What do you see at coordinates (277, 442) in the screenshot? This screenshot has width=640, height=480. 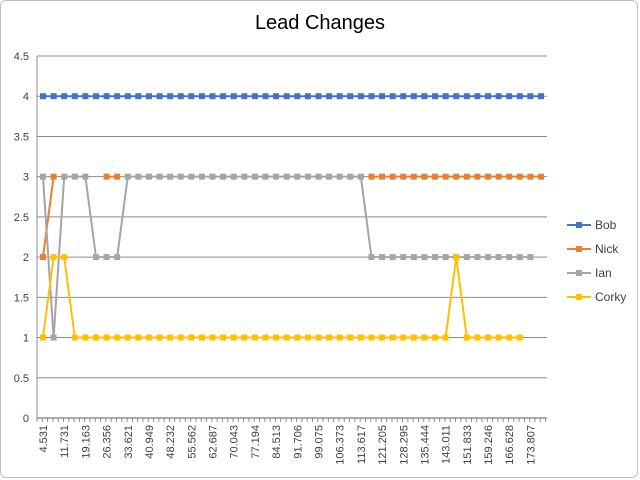 I see `x-tick-label: 84.513` at bounding box center [277, 442].